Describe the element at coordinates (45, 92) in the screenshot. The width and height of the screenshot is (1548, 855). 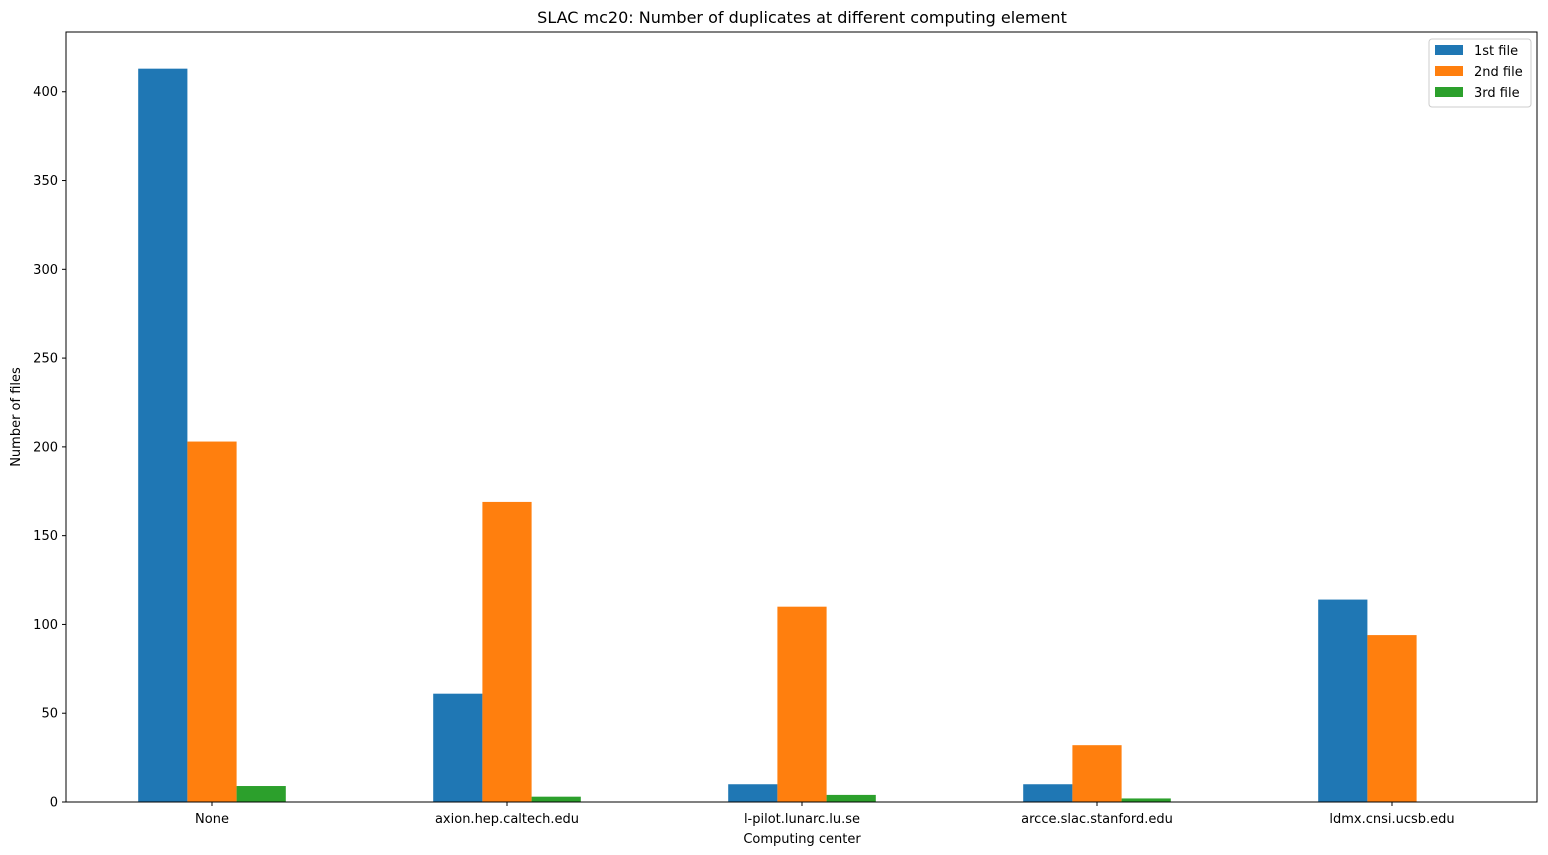
I see `y-tick-label: 400` at that location.